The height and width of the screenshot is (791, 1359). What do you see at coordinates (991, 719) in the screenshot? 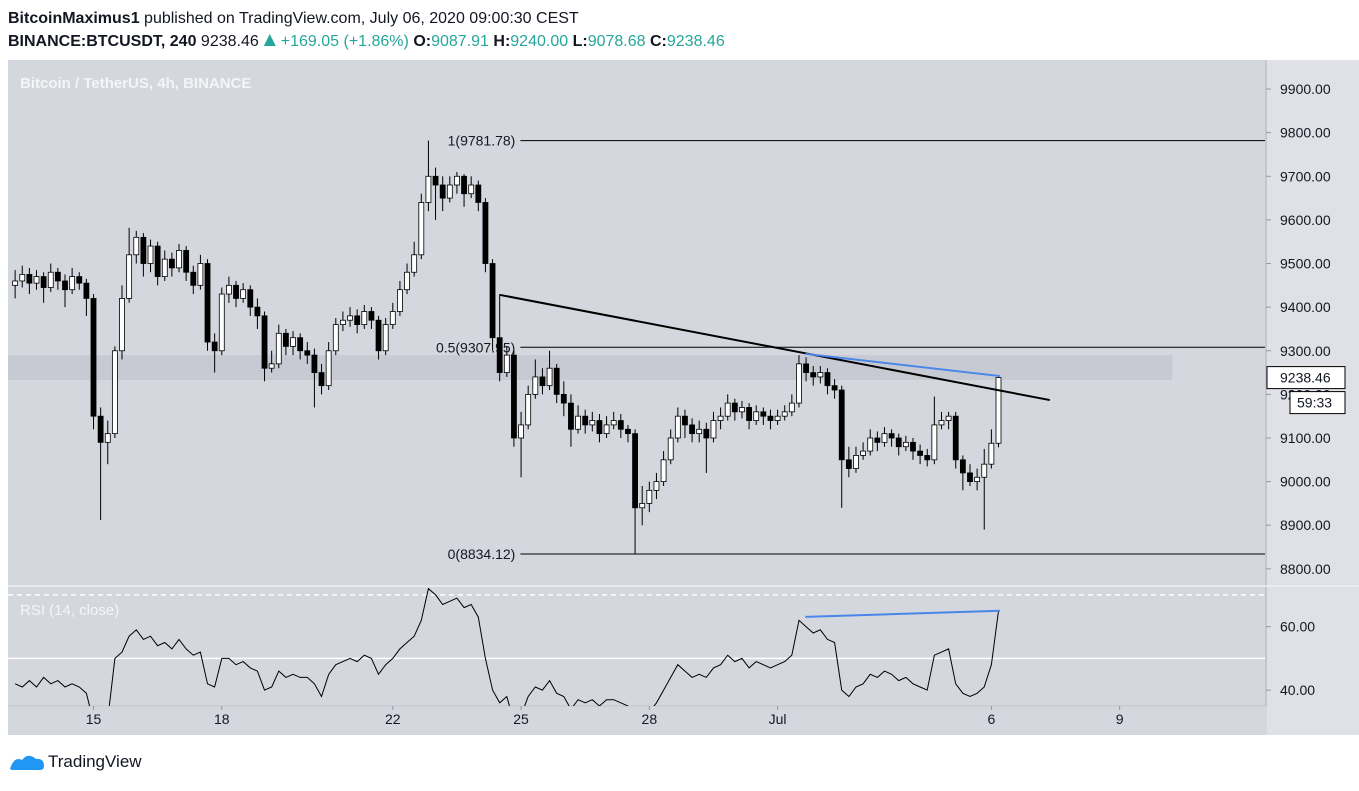
I see `x-tick-label: 6` at bounding box center [991, 719].